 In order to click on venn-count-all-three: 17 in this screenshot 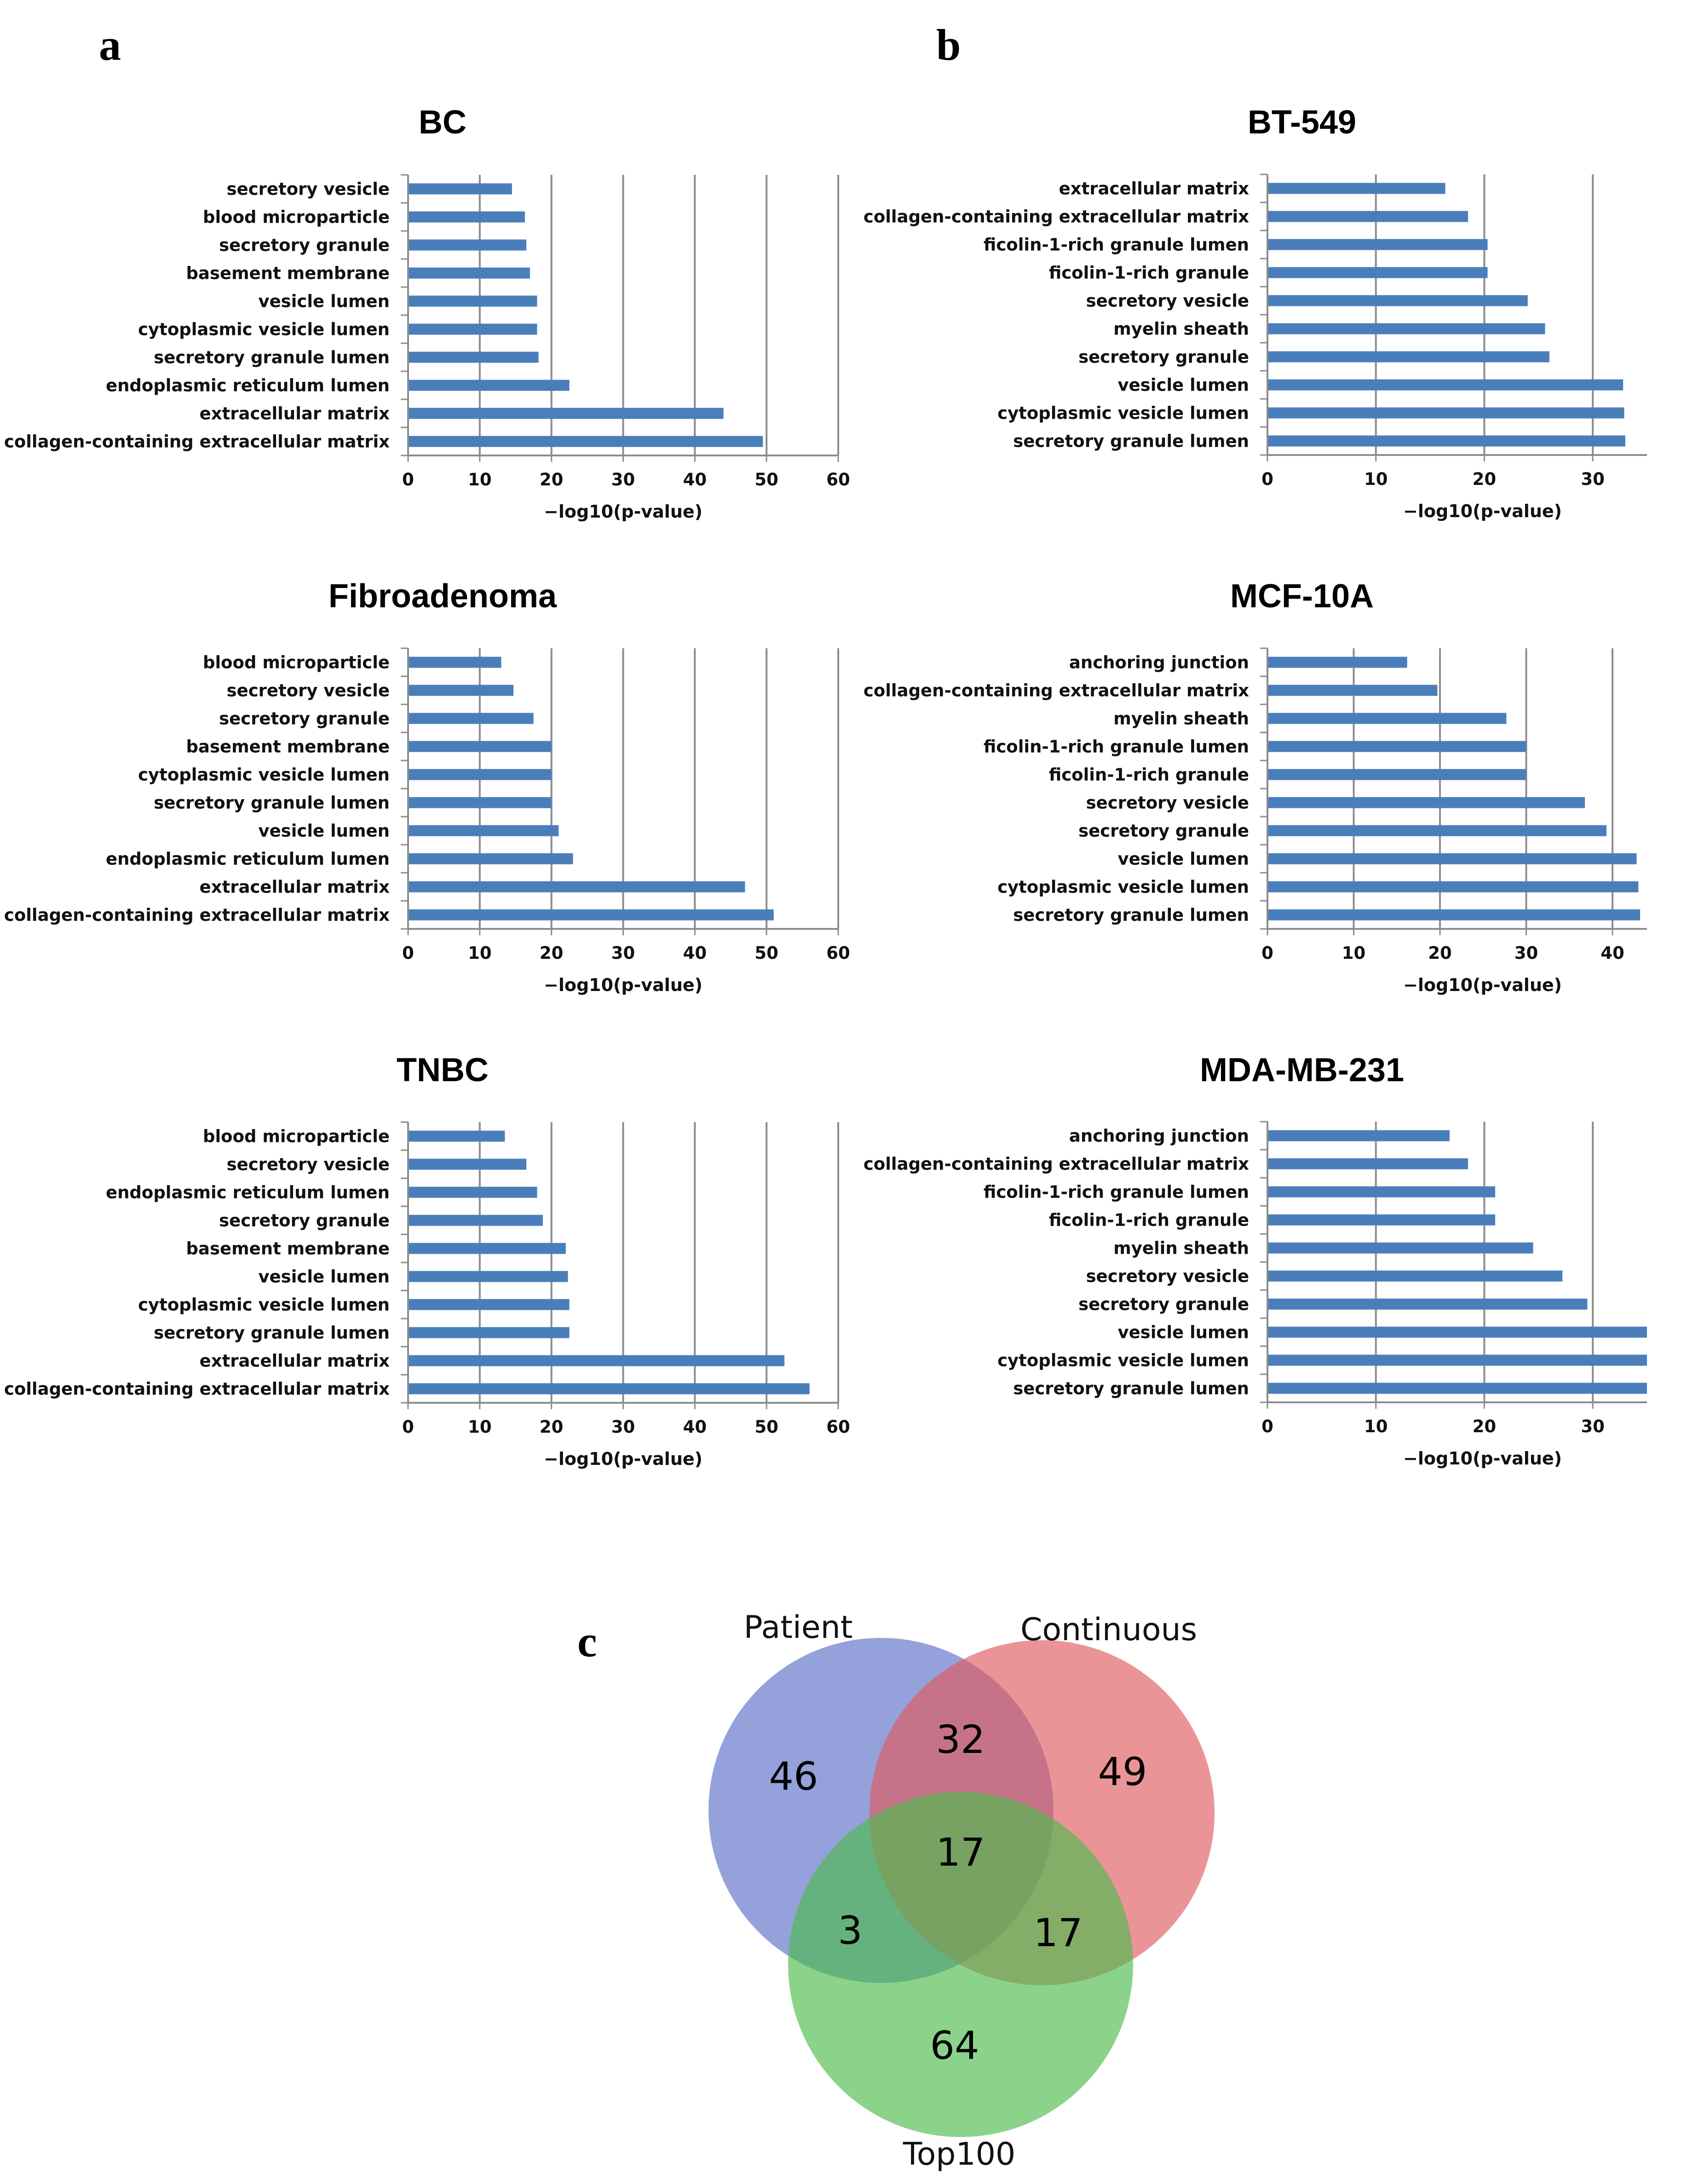, I will do `click(961, 1852)`.